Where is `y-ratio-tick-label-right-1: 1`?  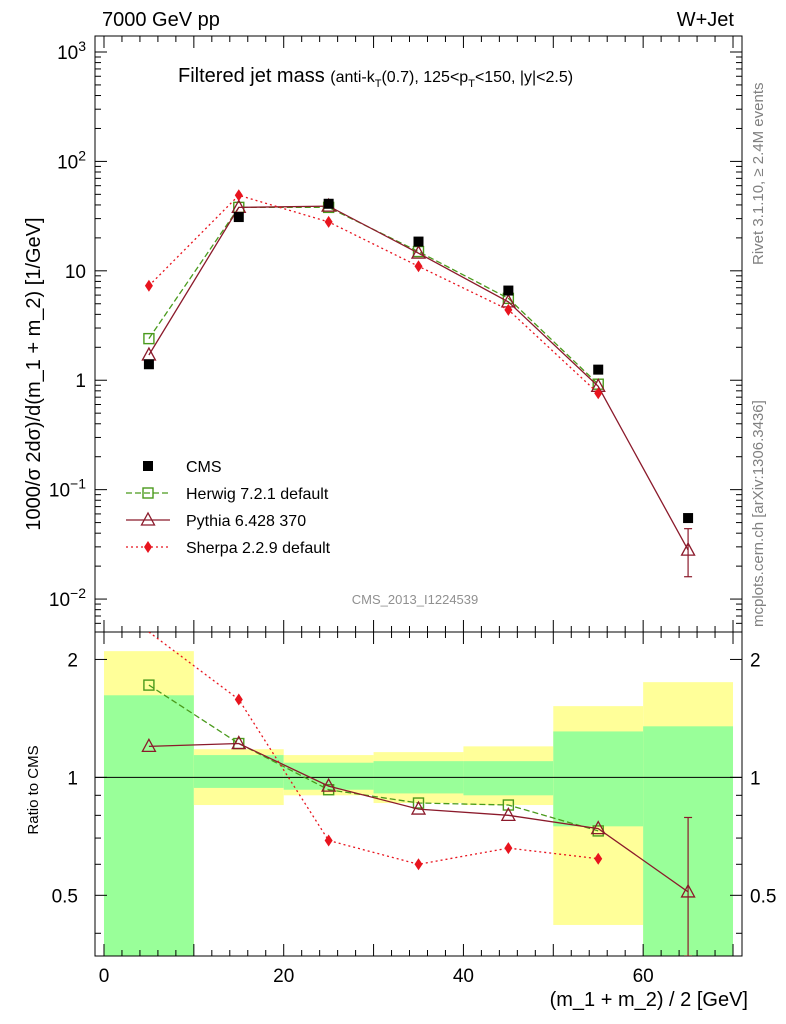
y-ratio-tick-label-right-1: 1 is located at coordinates (755, 778).